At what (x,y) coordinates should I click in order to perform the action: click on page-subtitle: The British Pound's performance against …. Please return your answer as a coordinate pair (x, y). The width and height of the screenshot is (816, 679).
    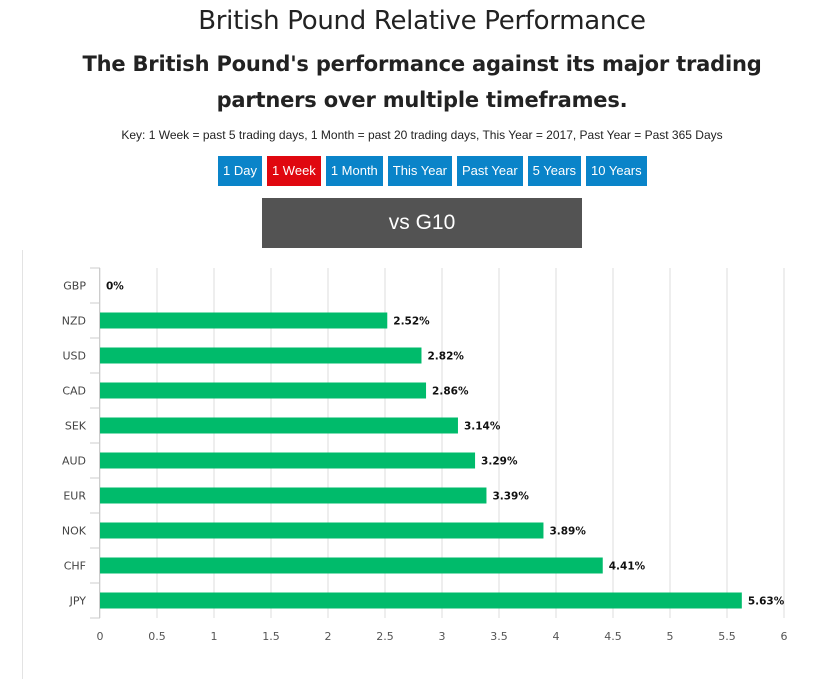
    Looking at the image, I should click on (422, 82).